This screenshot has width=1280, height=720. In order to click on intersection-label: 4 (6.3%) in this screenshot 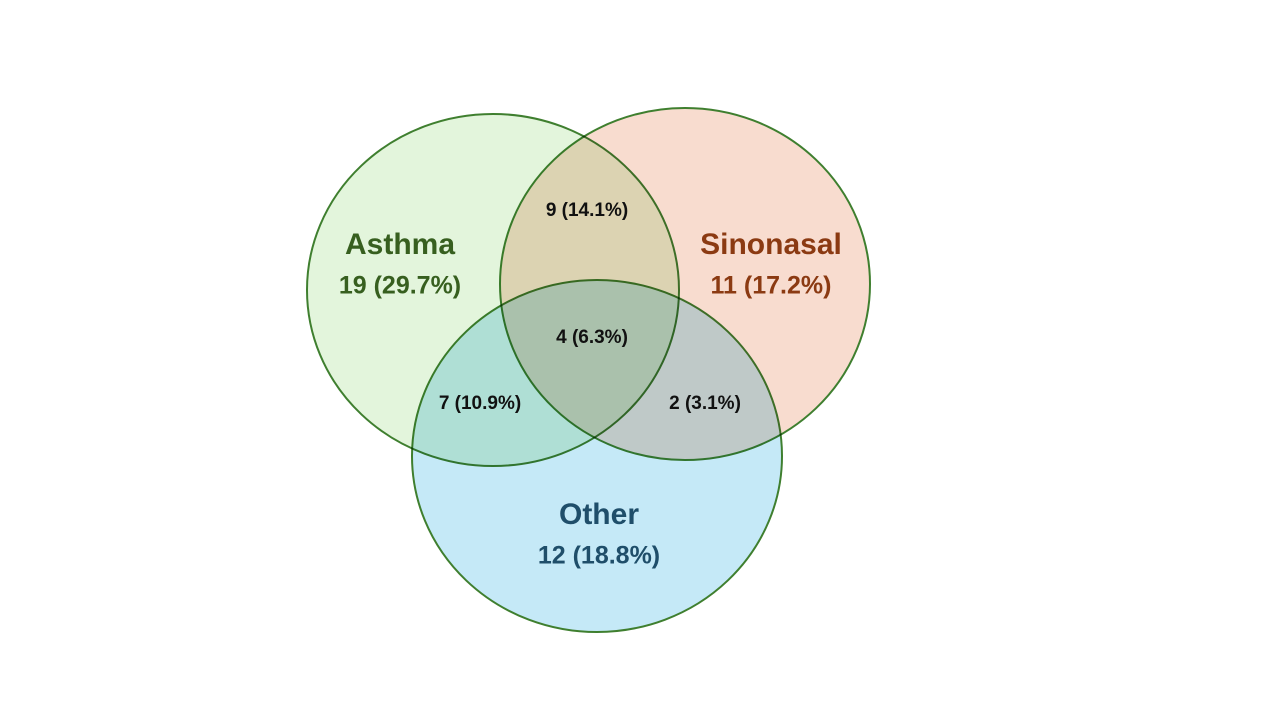, I will do `click(592, 337)`.